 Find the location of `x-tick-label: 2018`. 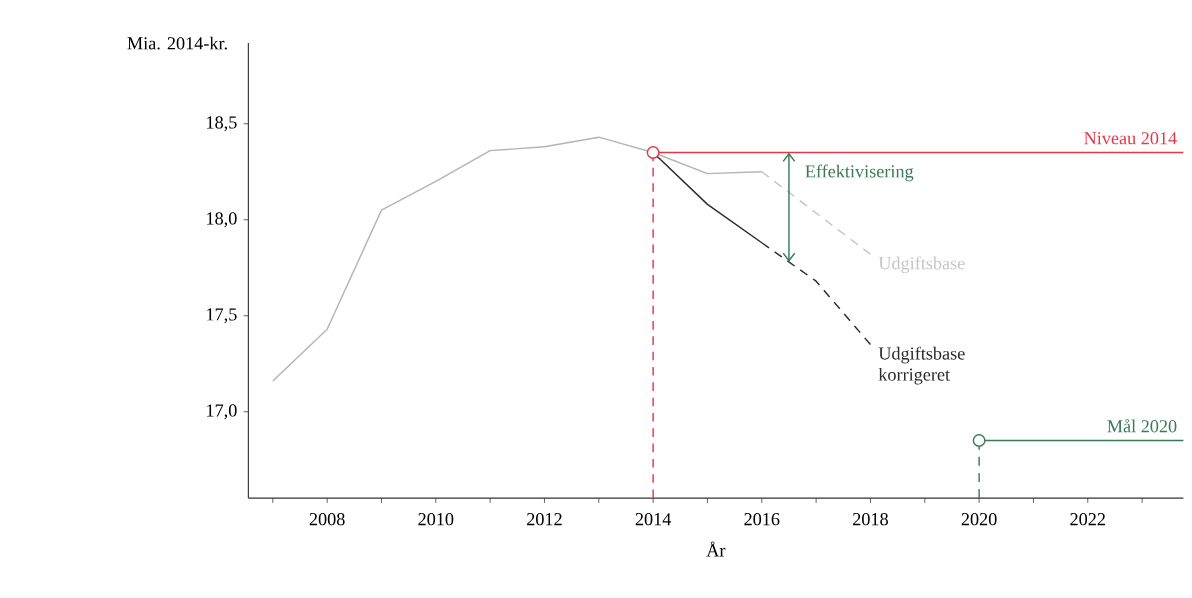

x-tick-label: 2018 is located at coordinates (870, 519).